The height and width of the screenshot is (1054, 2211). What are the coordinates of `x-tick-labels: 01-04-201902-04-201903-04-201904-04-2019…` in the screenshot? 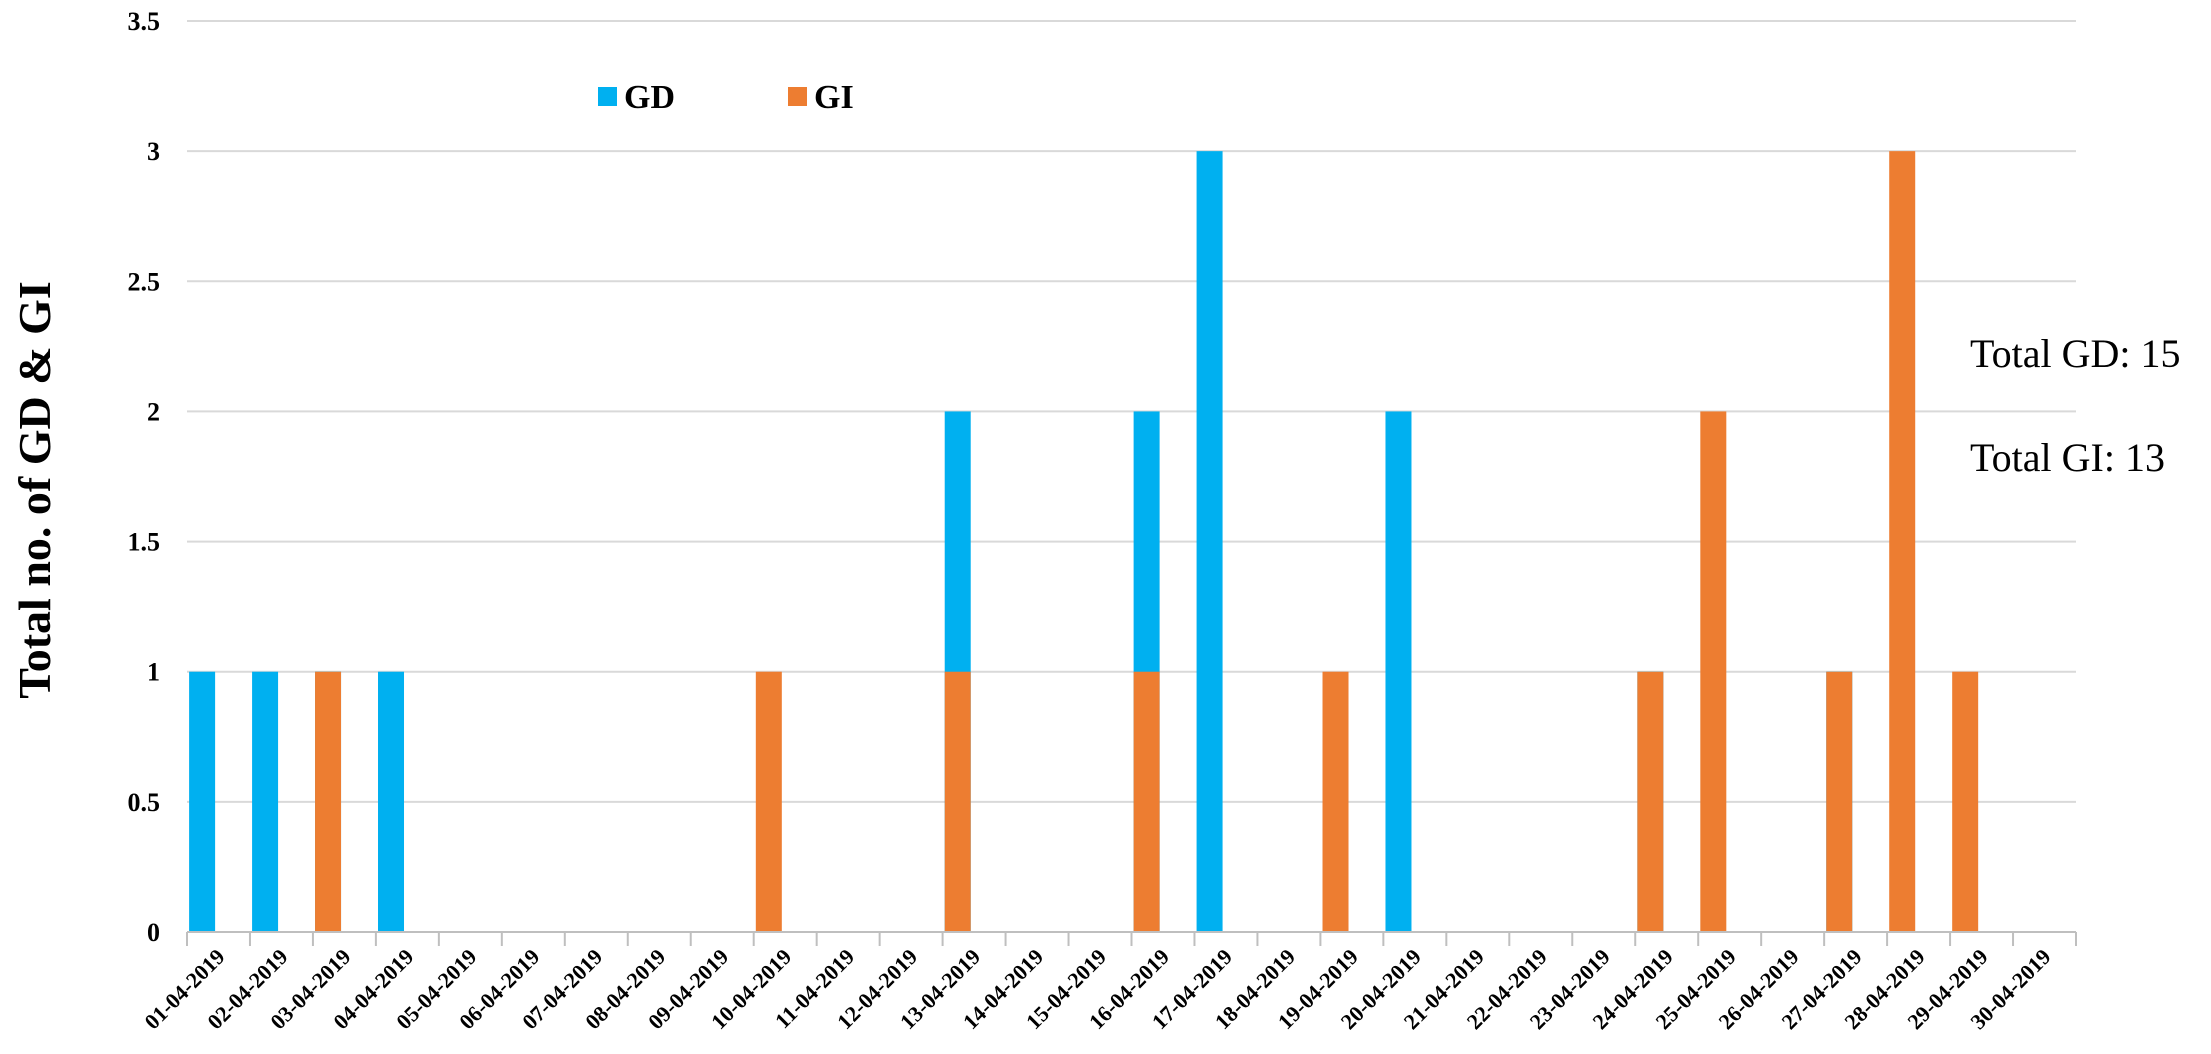 It's located at (1097, 989).